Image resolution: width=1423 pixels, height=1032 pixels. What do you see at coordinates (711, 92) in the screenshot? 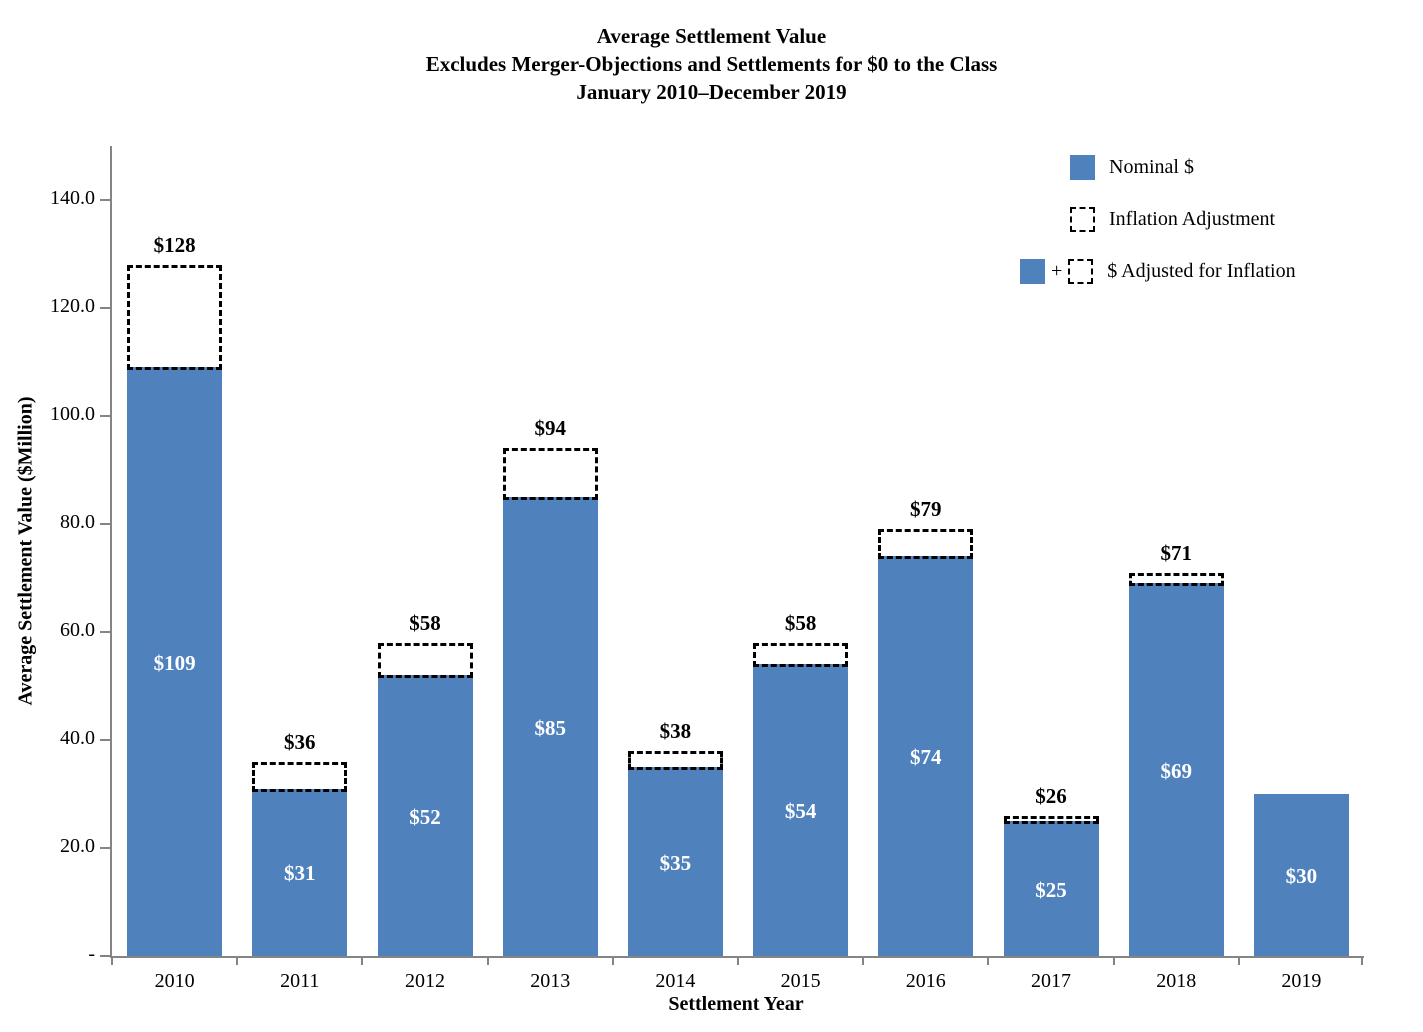
I see `chart-title-line3: January 2010–December 2019` at bounding box center [711, 92].